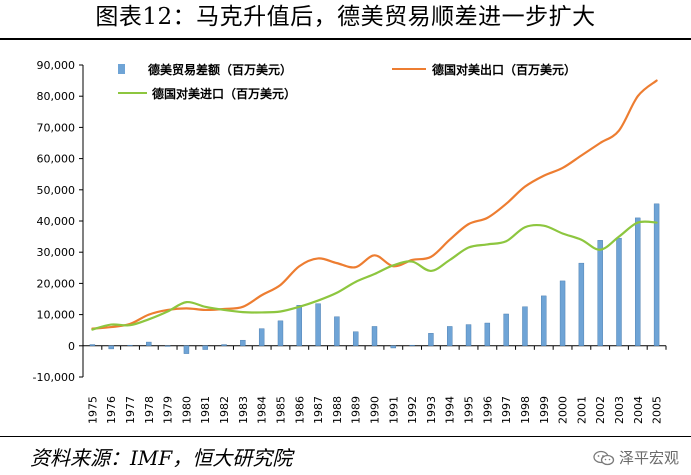  What do you see at coordinates (56, 283) in the screenshot?
I see `y-tick-label: 20,000` at bounding box center [56, 283].